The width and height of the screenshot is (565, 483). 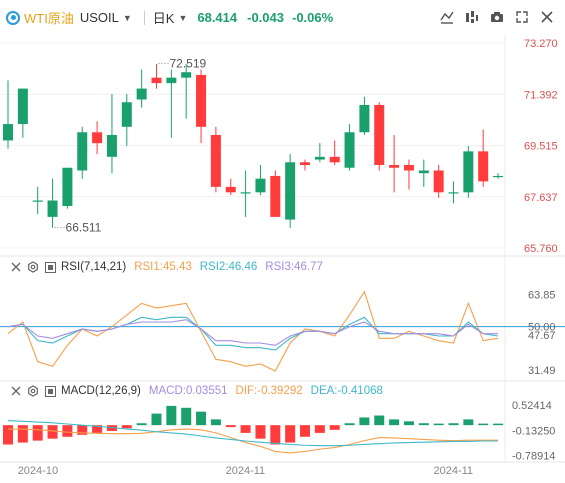 I want to click on macd-line-dif, so click(x=253, y=441).